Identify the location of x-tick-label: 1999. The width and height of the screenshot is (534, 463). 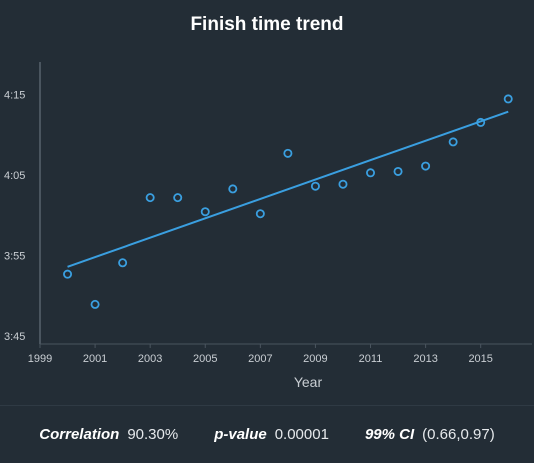
(40, 359).